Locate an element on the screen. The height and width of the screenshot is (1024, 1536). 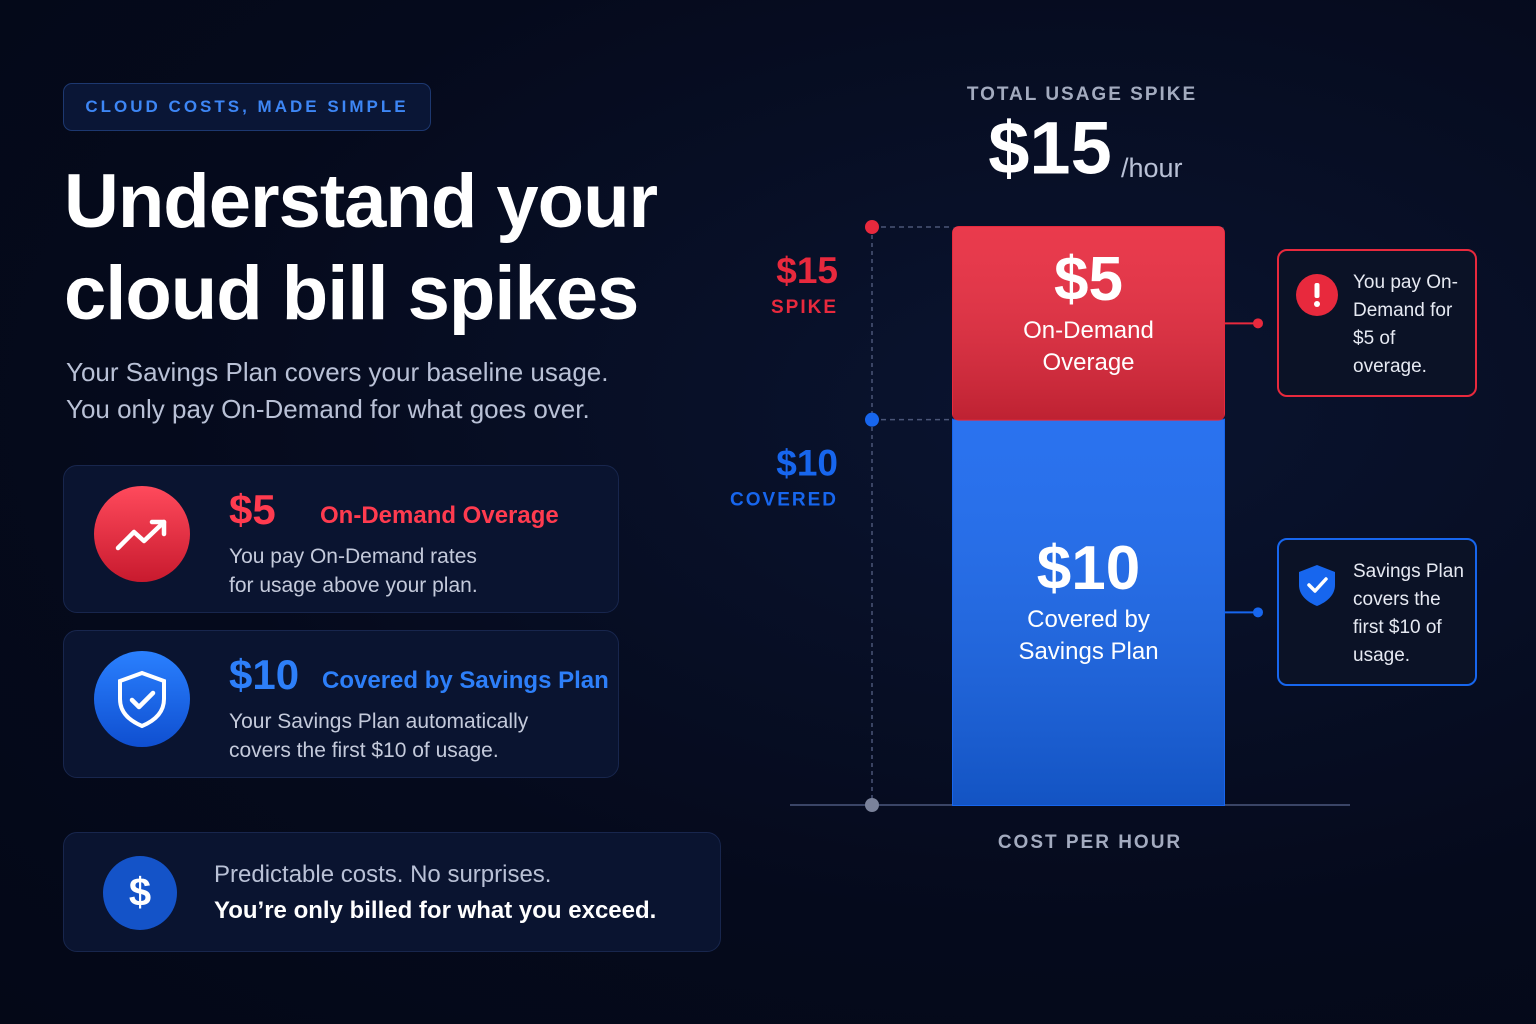
dollar-icon: $ is located at coordinates (140, 893).